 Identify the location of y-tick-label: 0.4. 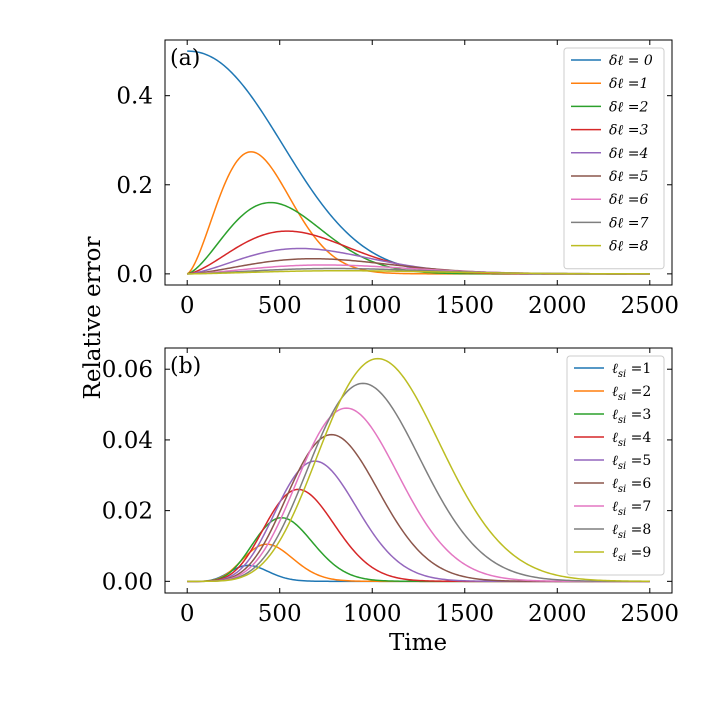
(134, 97).